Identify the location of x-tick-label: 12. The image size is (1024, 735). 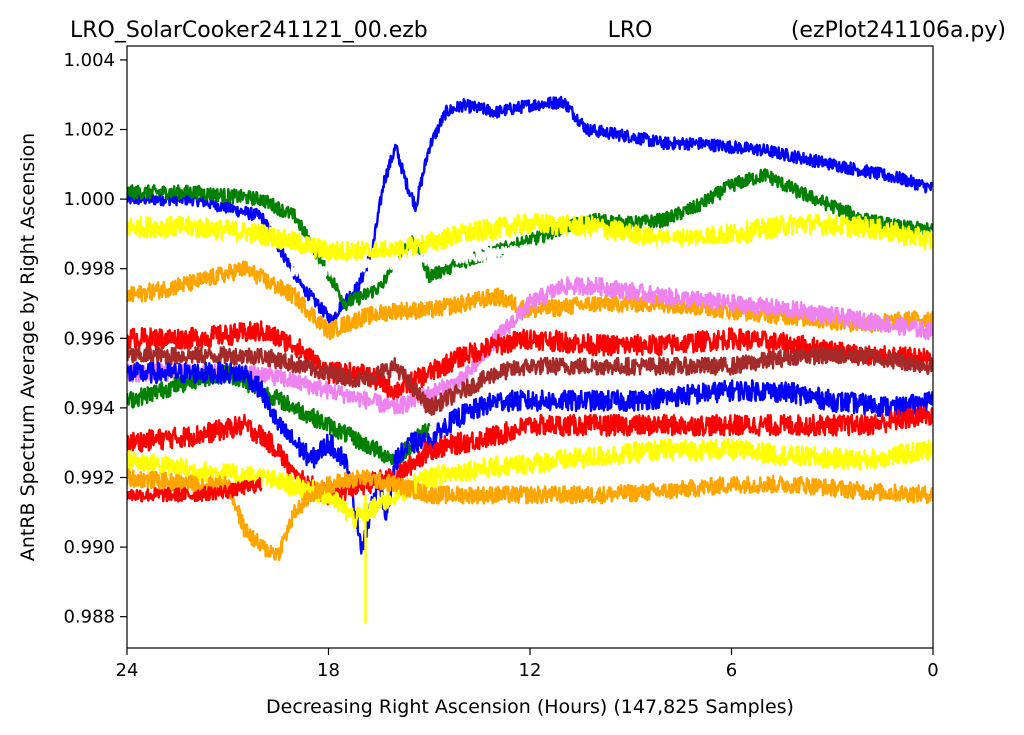
(530, 670).